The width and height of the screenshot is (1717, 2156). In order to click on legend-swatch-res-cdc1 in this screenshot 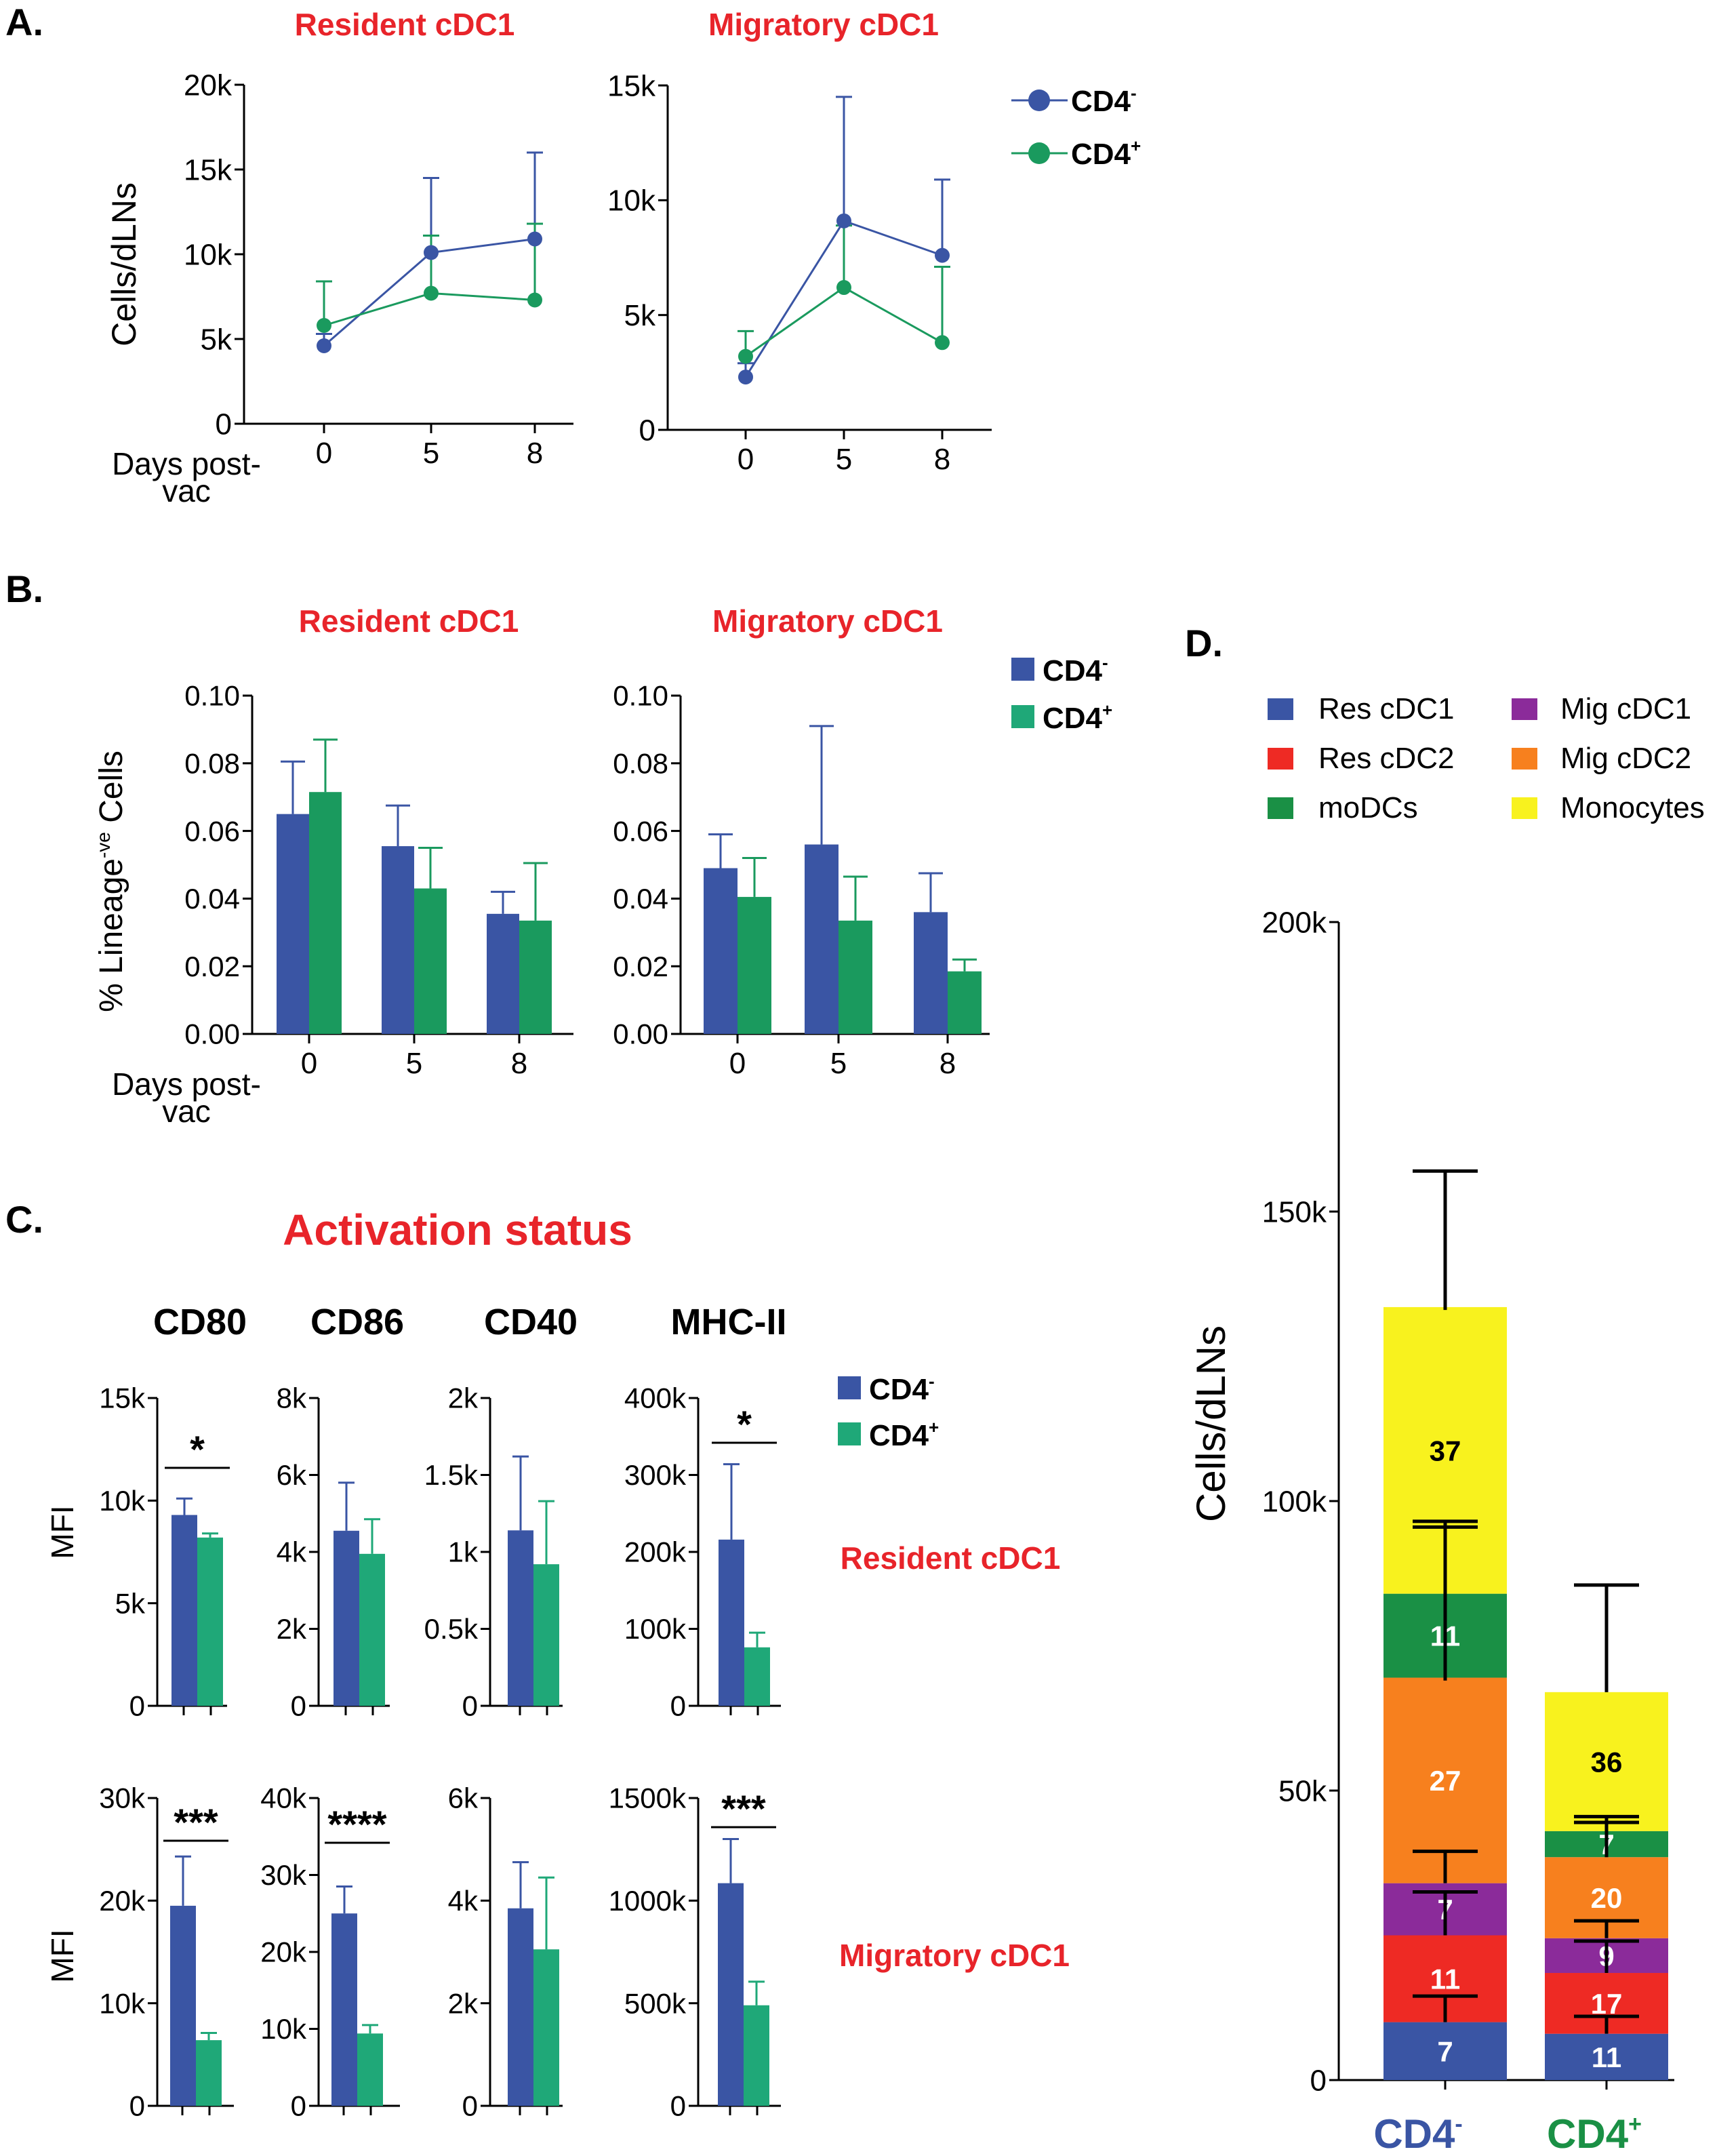, I will do `click(1280, 709)`.